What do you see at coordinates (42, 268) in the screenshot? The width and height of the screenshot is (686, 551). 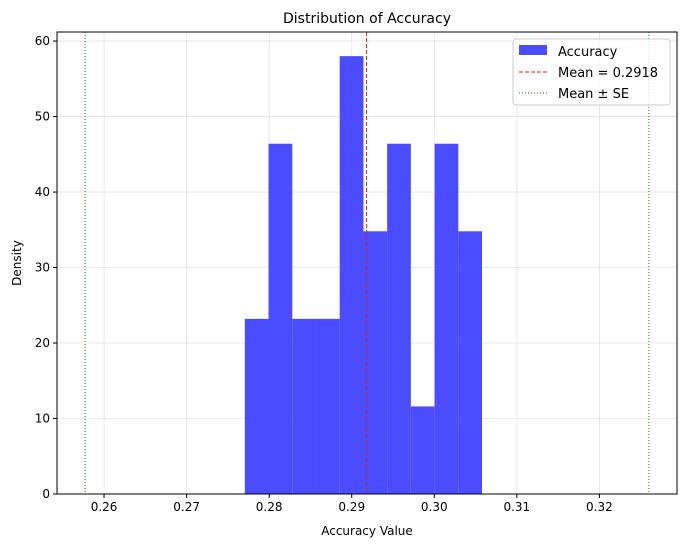 I see `y-tick-label: 30` at bounding box center [42, 268].